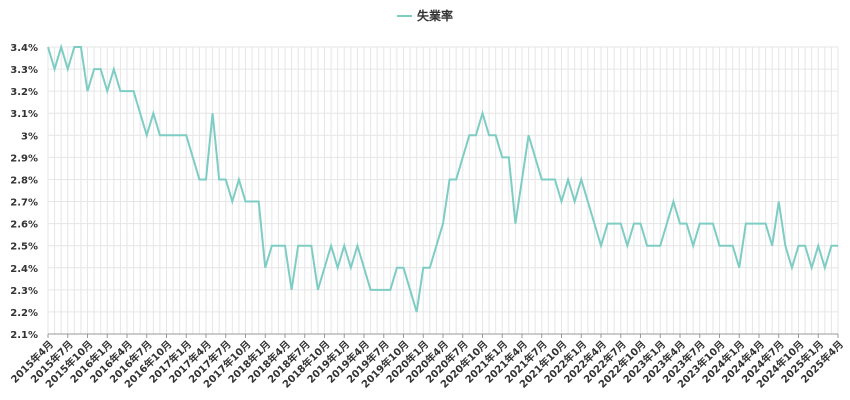  What do you see at coordinates (29, 136) in the screenshot?
I see `y-tick-label: 3%` at bounding box center [29, 136].